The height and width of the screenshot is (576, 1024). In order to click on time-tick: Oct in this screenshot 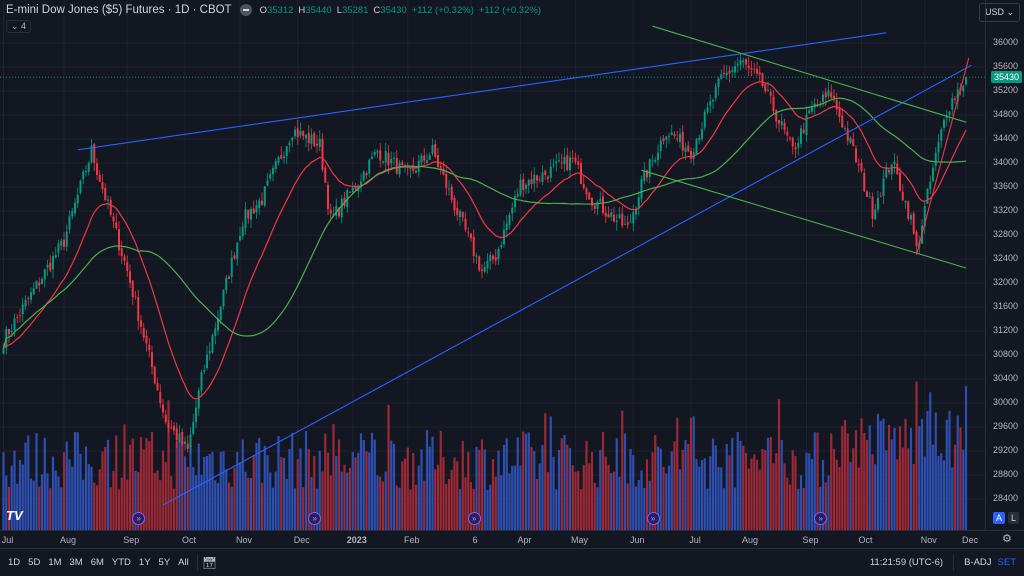, I will do `click(865, 540)`.